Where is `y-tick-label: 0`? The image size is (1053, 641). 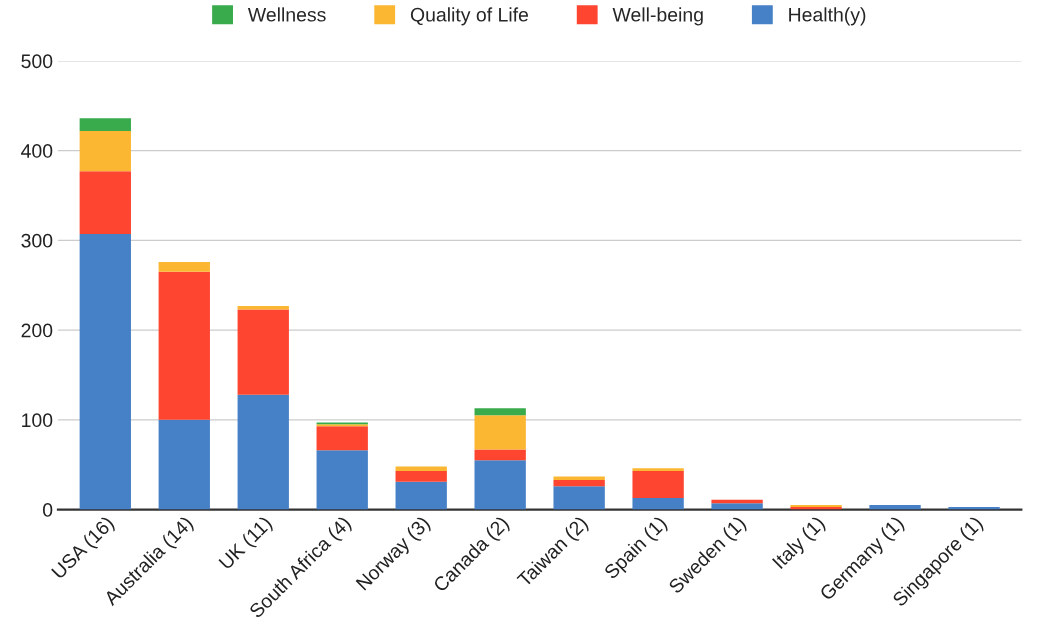 y-tick-label: 0 is located at coordinates (48, 510).